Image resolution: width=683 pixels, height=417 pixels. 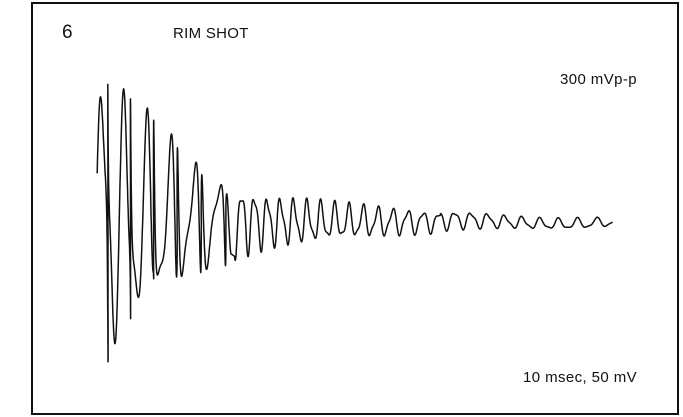 What do you see at coordinates (580, 377) in the screenshot?
I see `scale-label: 10 msec, 50 mV` at bounding box center [580, 377].